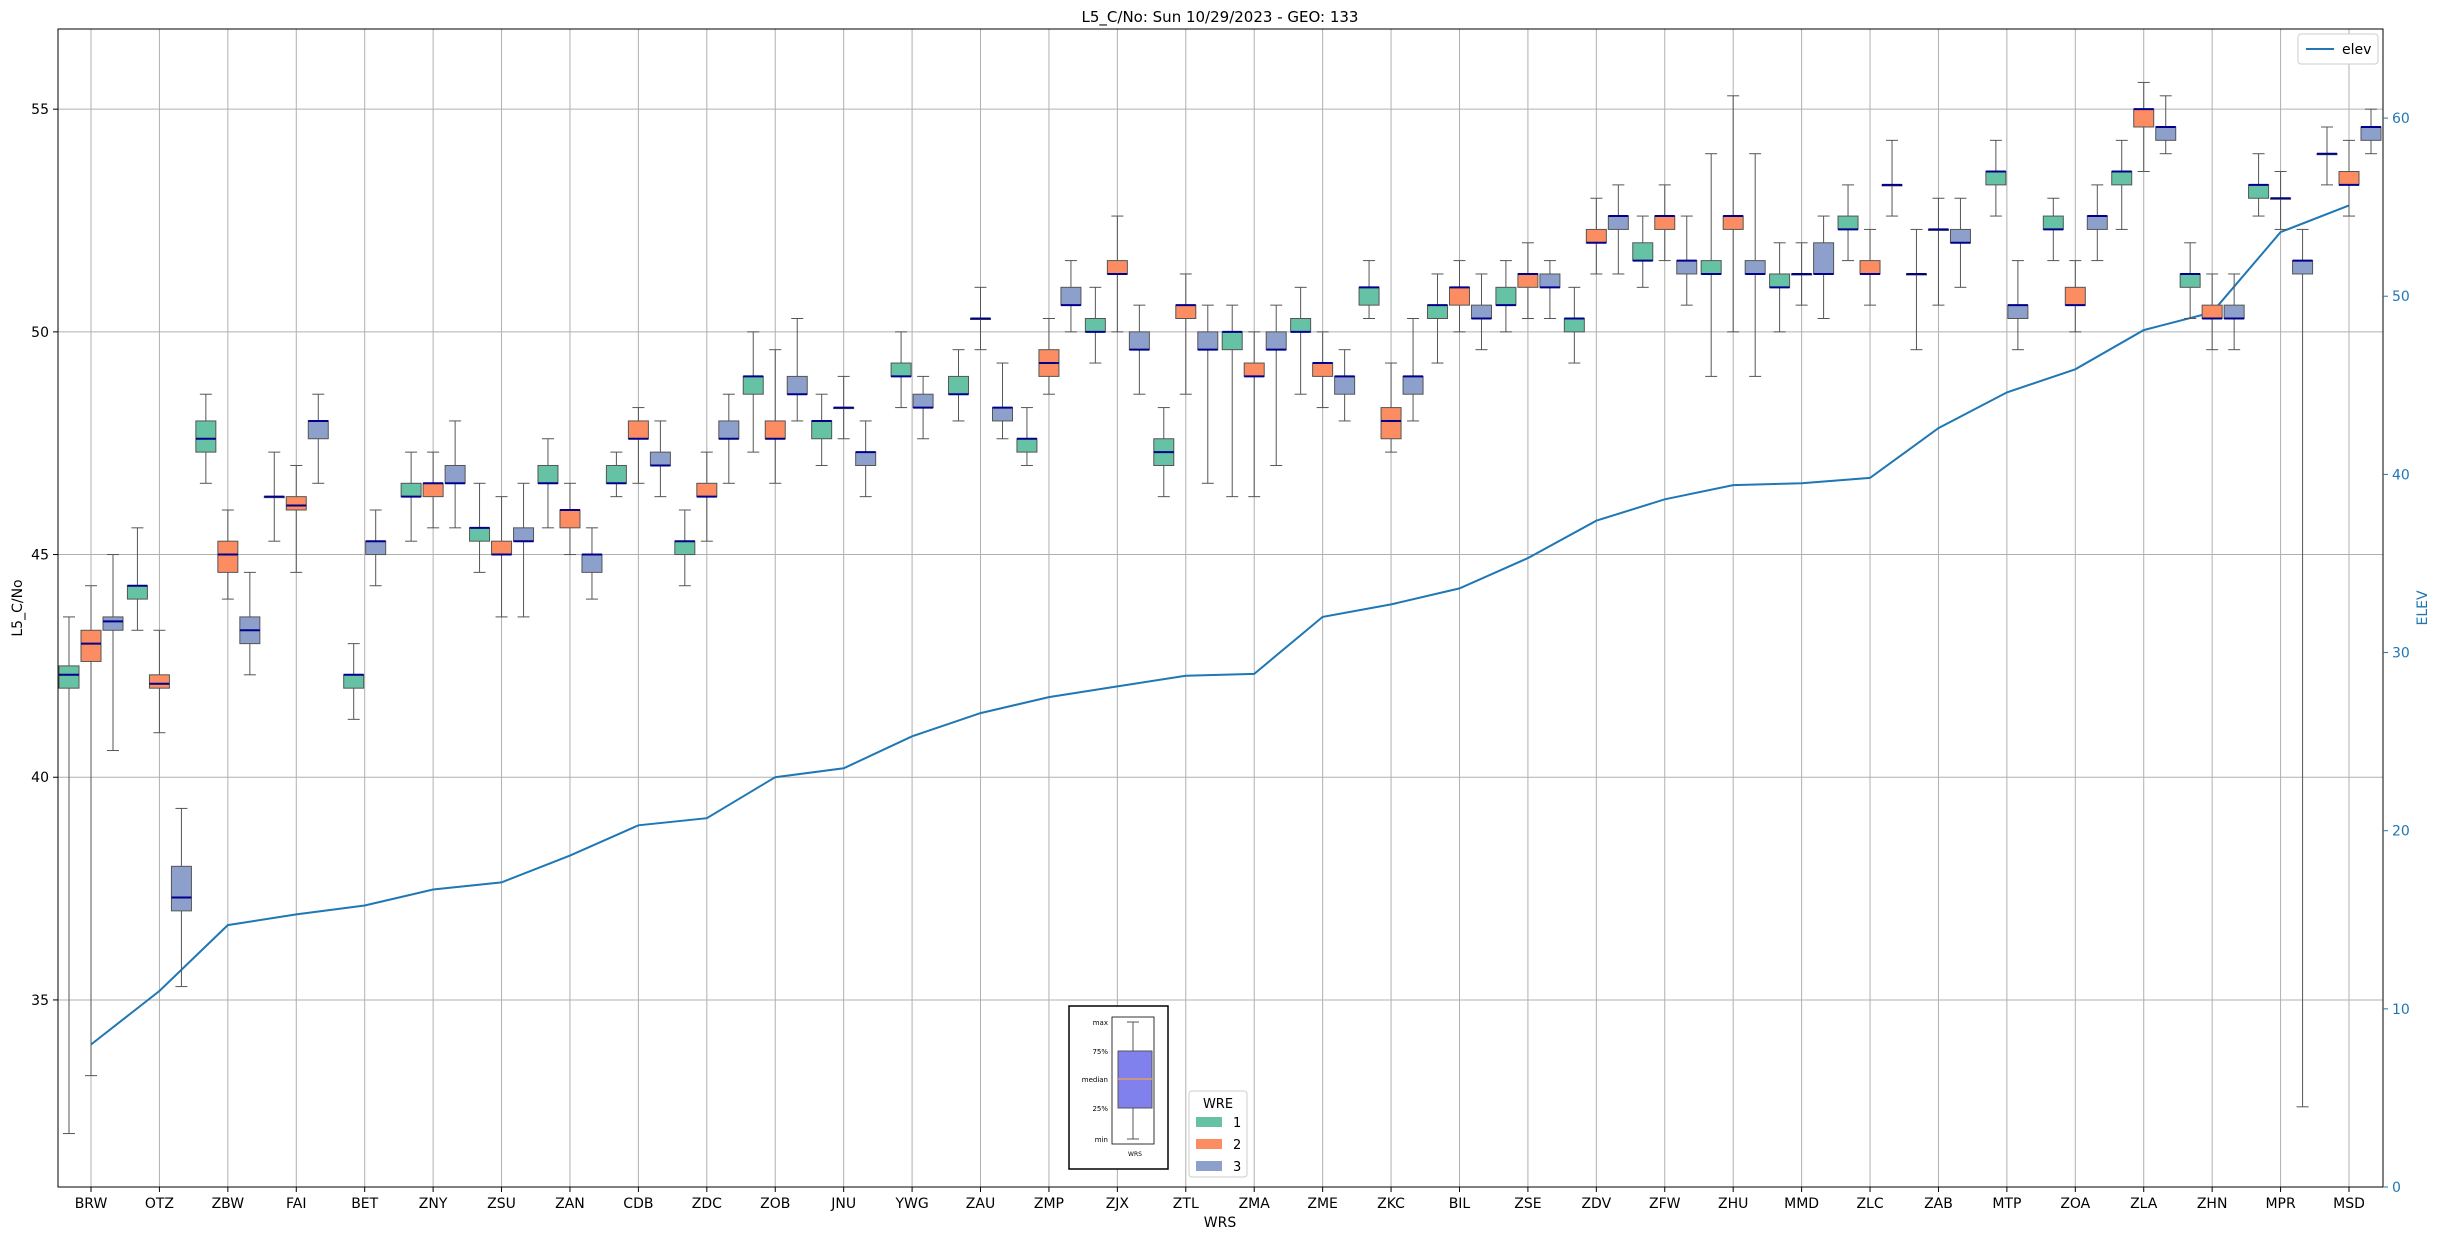 This screenshot has width=2439, height=1238. Describe the element at coordinates (159, 1204) in the screenshot. I see `x-tick-label: OTZ` at that location.